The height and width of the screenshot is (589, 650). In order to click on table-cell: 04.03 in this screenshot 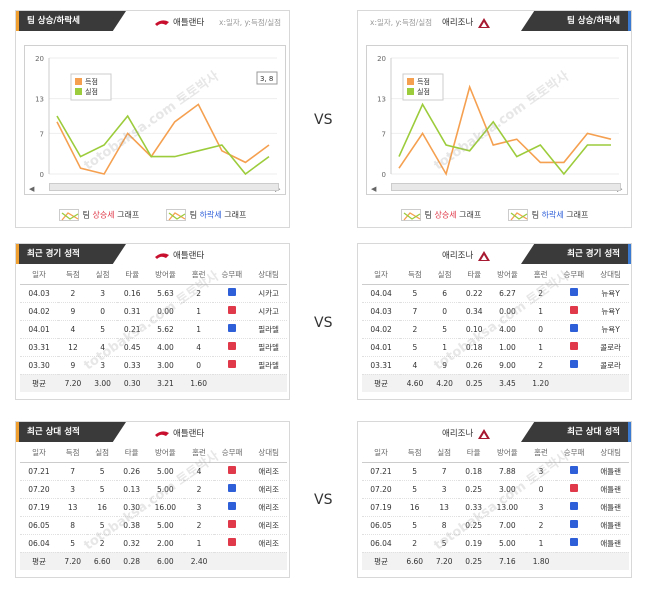, I will do `click(381, 311)`.